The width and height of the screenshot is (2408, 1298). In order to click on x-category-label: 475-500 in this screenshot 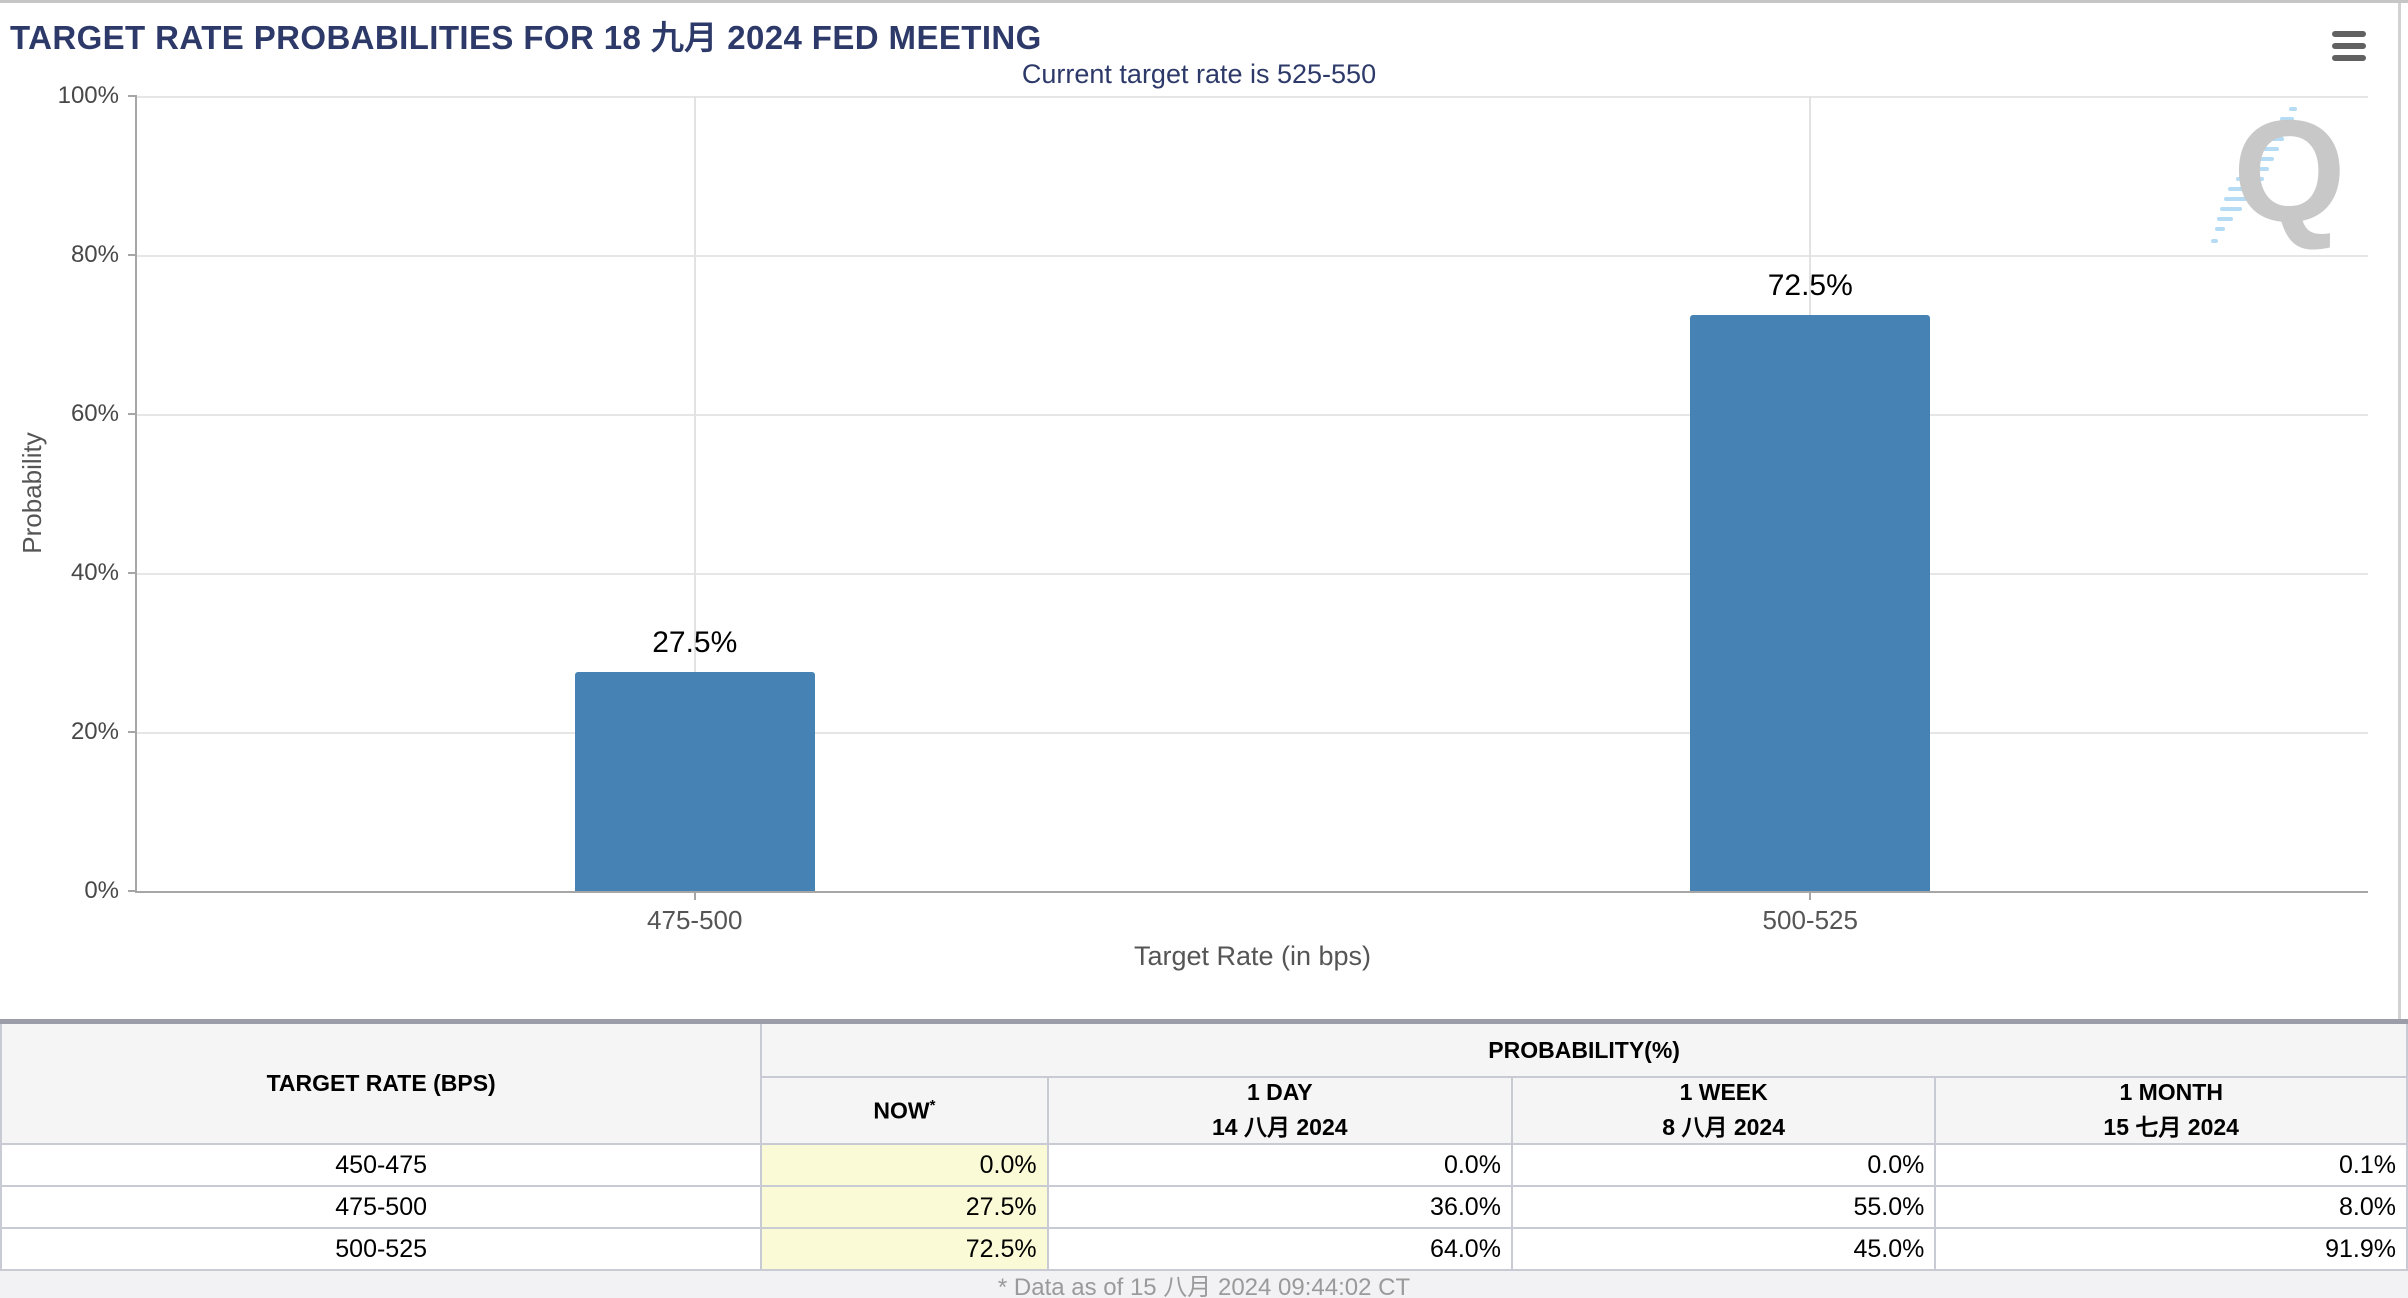, I will do `click(695, 920)`.